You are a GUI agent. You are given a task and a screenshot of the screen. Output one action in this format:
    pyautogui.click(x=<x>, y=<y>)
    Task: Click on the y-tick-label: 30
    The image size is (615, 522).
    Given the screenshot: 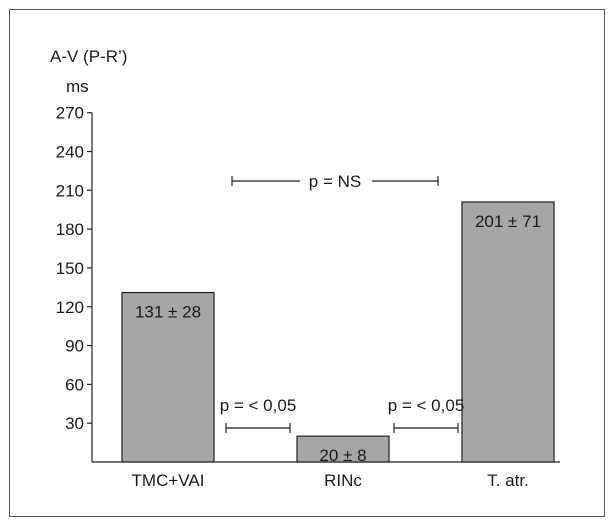 What is the action you would take?
    pyautogui.click(x=74, y=423)
    